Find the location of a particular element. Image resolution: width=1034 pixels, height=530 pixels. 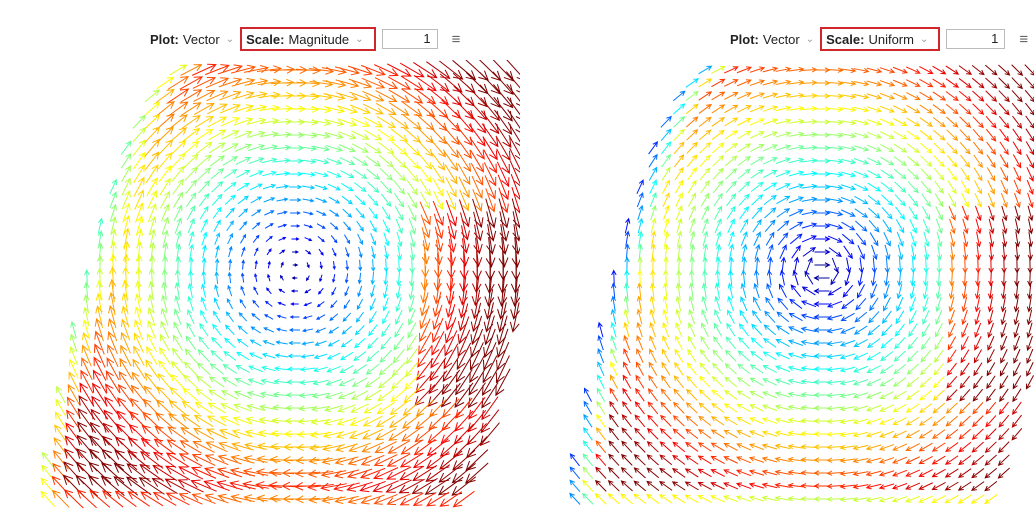

scale-dropdown: Scale: Magnitude ⌄ is located at coordinates (308, 39).